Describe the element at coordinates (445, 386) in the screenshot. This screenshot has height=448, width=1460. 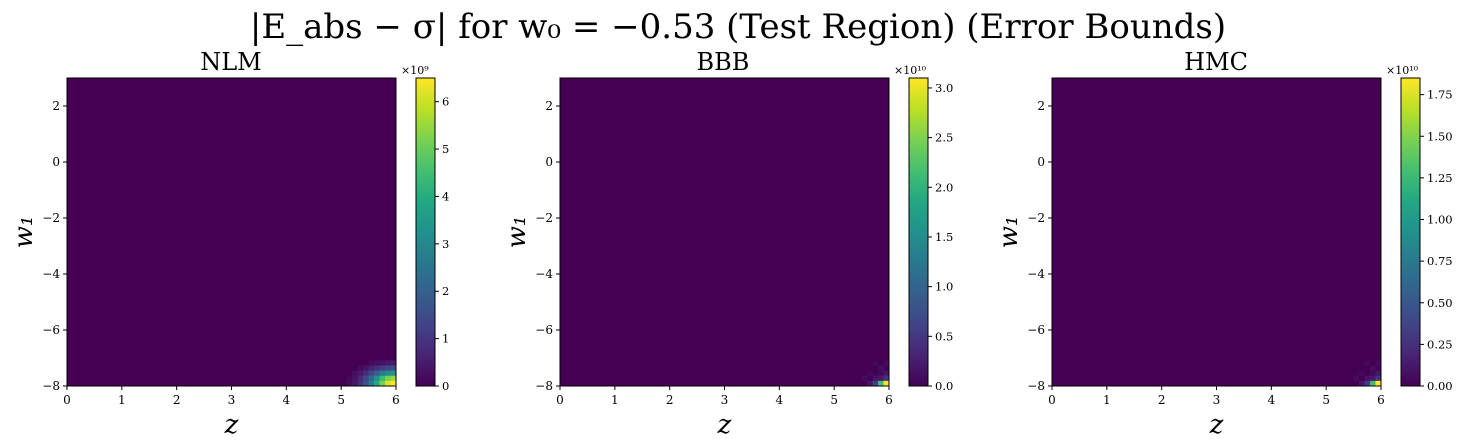
I see `colorbar-tick-label: 0` at that location.